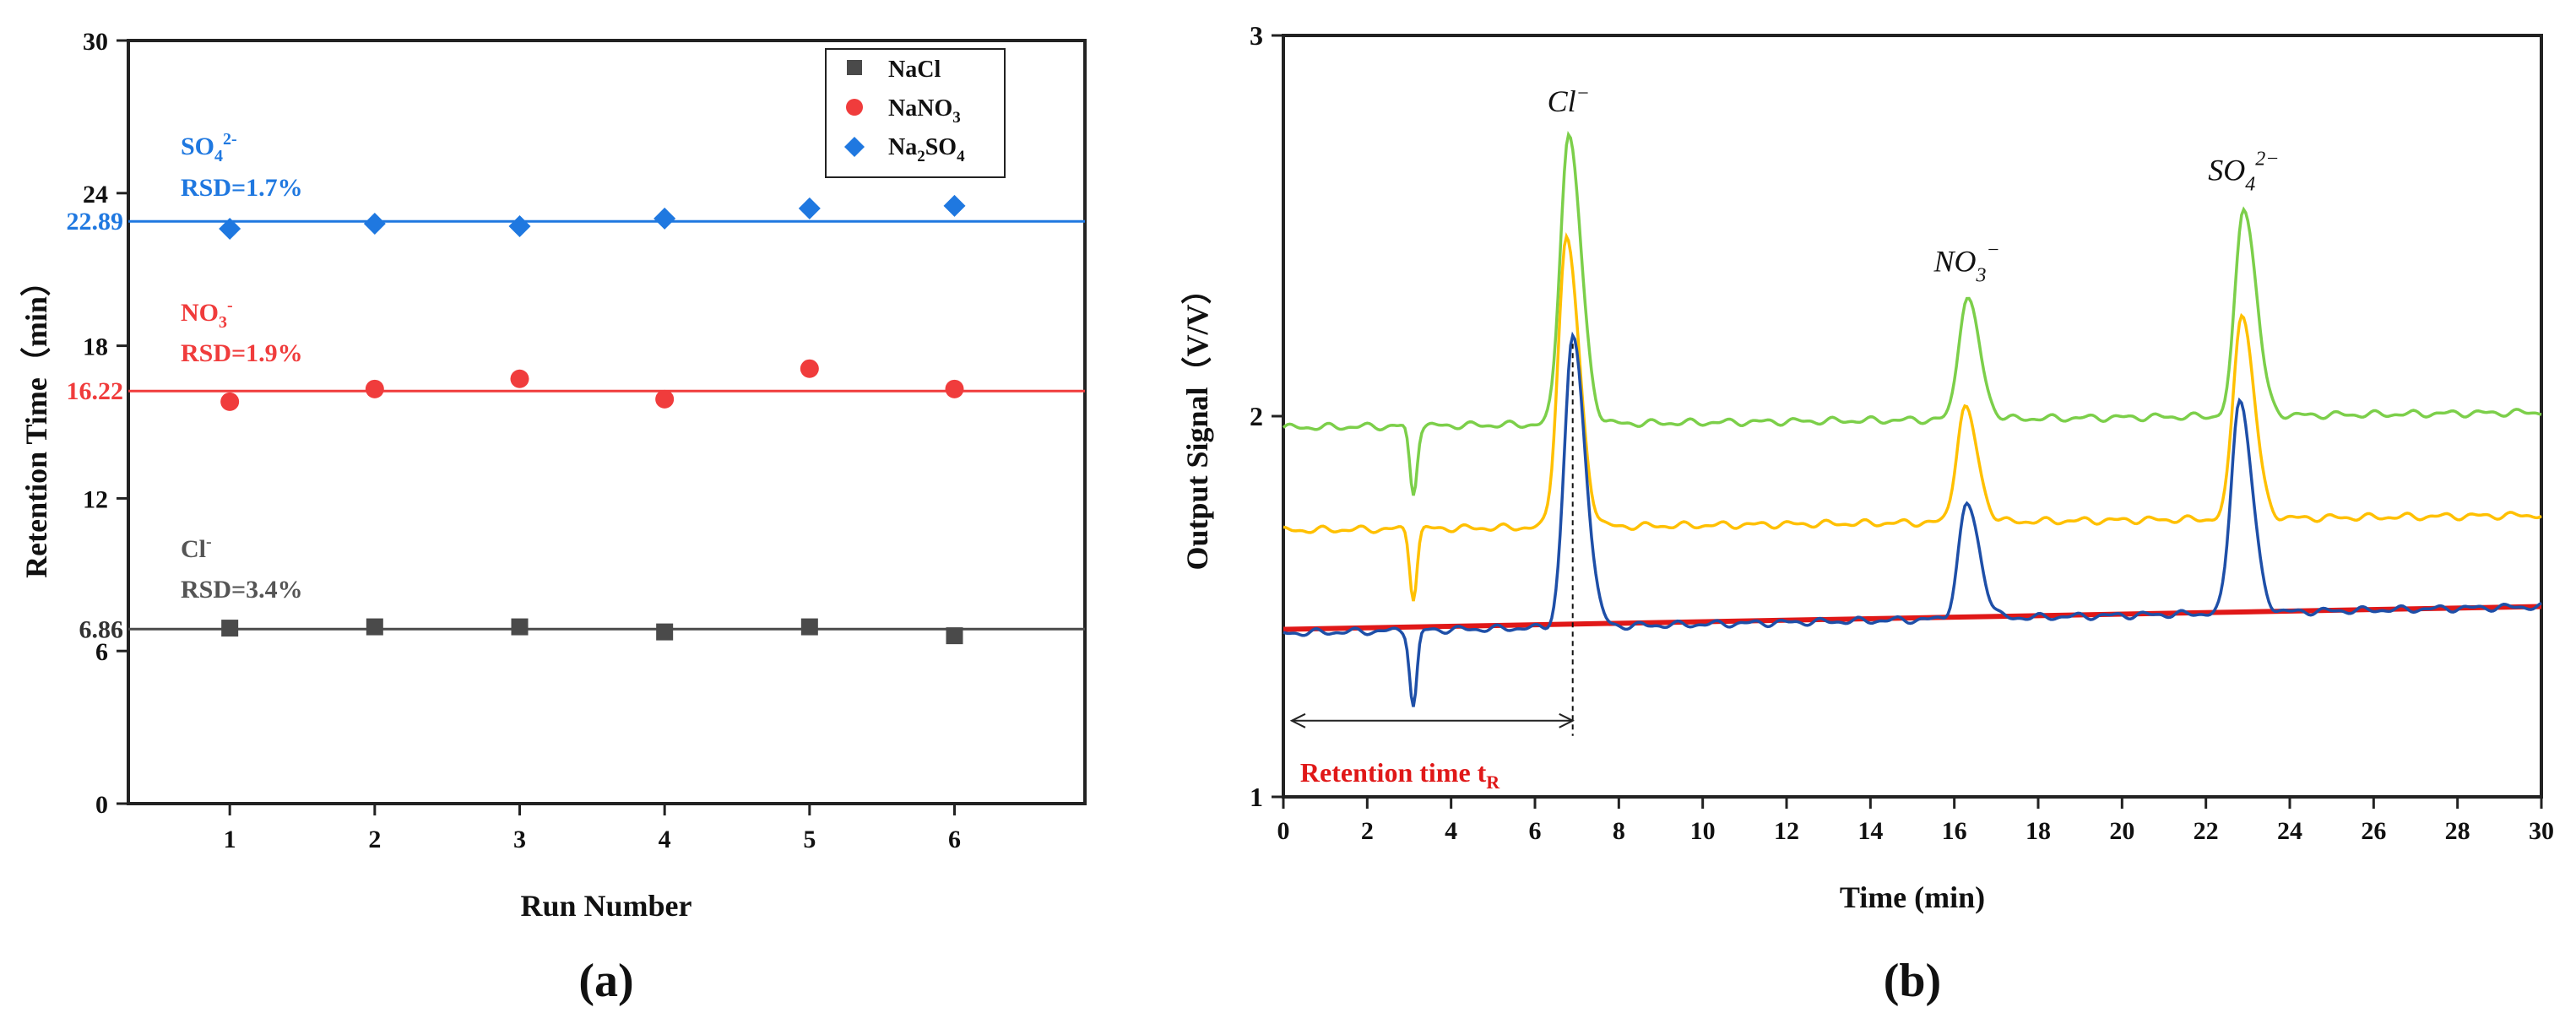 The width and height of the screenshot is (2576, 1029). Describe the element at coordinates (1913, 897) in the screenshot. I see `panel-b-x-axis-title: Time (min)` at that location.